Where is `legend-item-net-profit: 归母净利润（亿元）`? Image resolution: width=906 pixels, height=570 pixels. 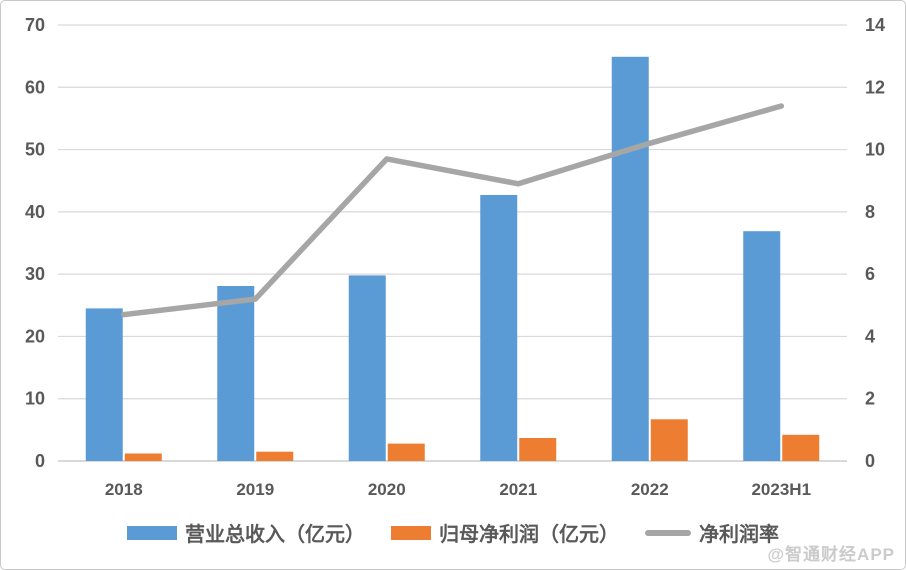
legend-item-net-profit: 归母净利润（亿元） is located at coordinates (505, 532).